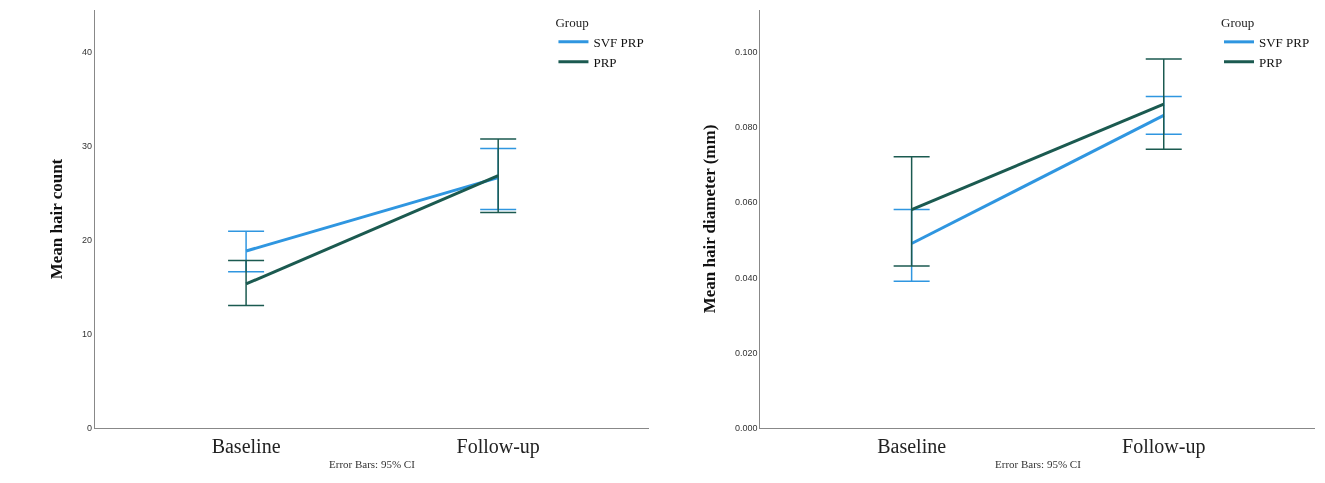 The width and height of the screenshot is (1325, 483). I want to click on y-tick-label: 0.100, so click(746, 51).